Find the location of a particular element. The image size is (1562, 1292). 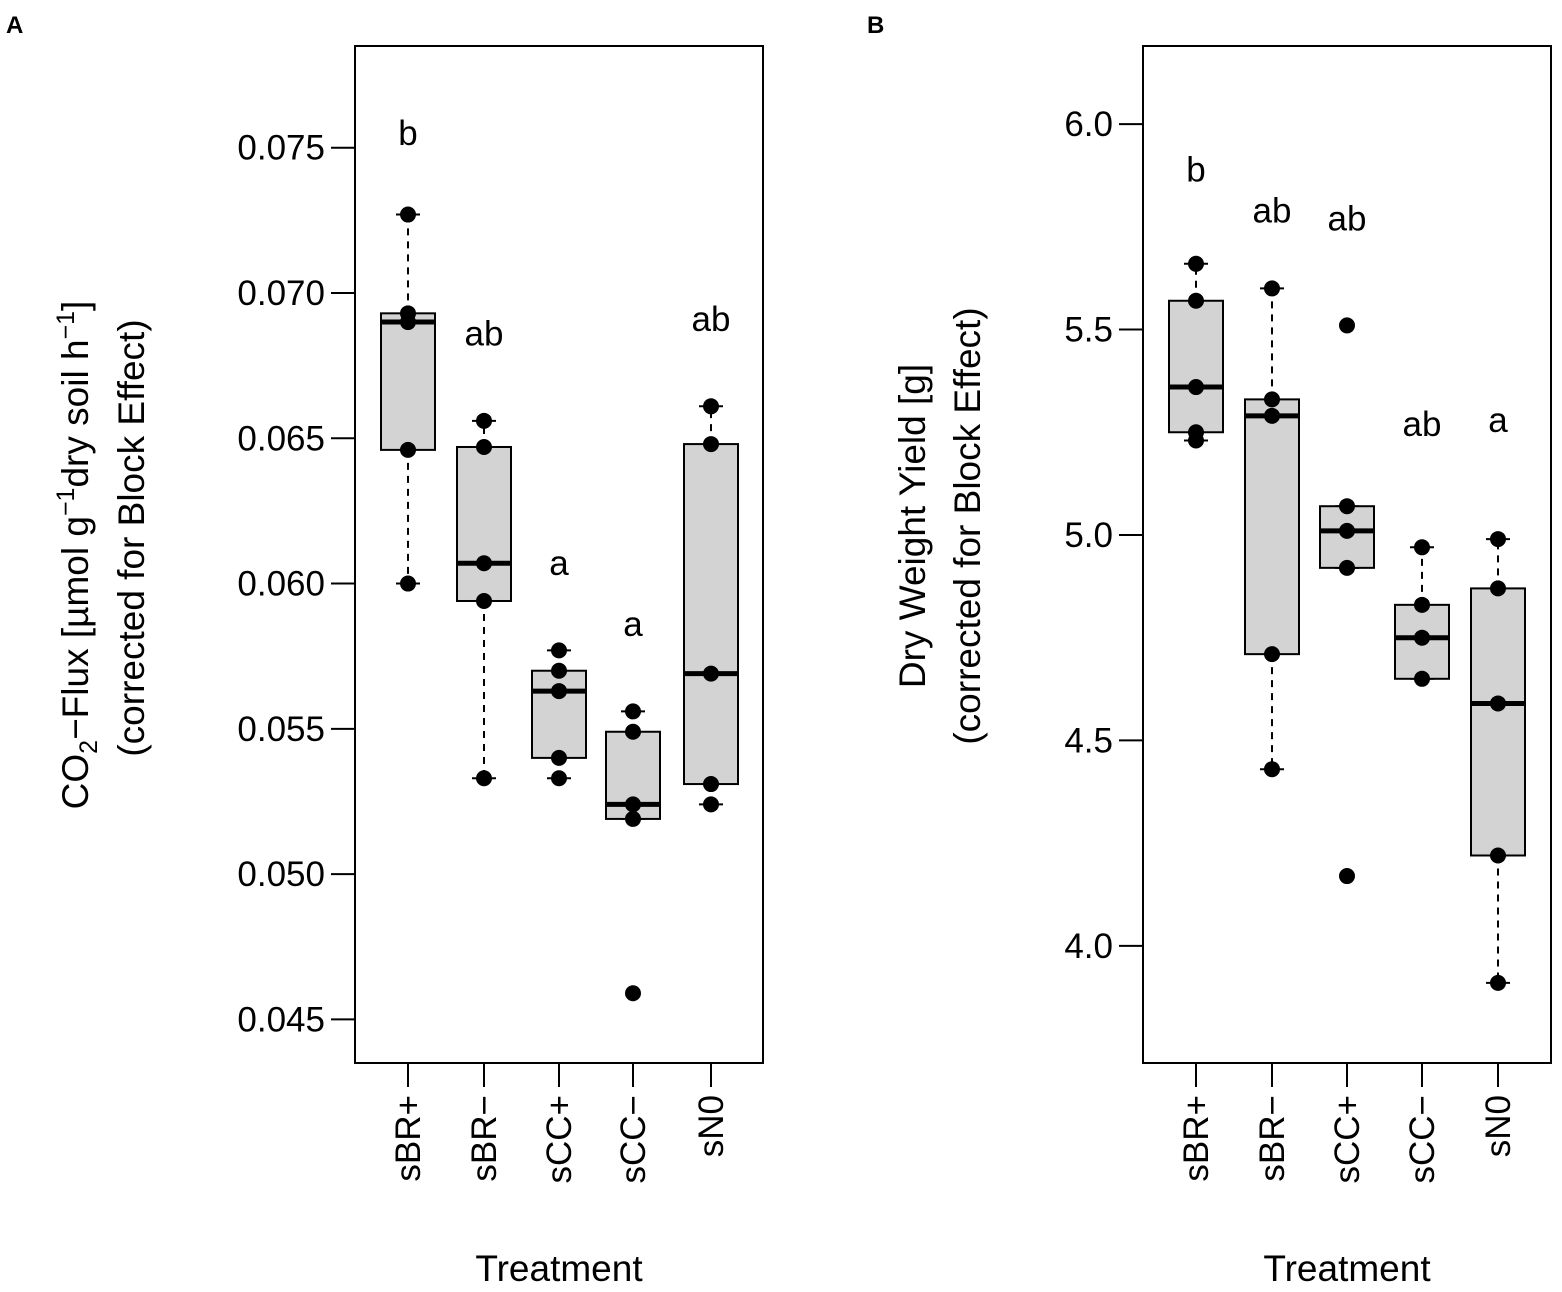

ylabel-a-post: ] is located at coordinates (75, 306).